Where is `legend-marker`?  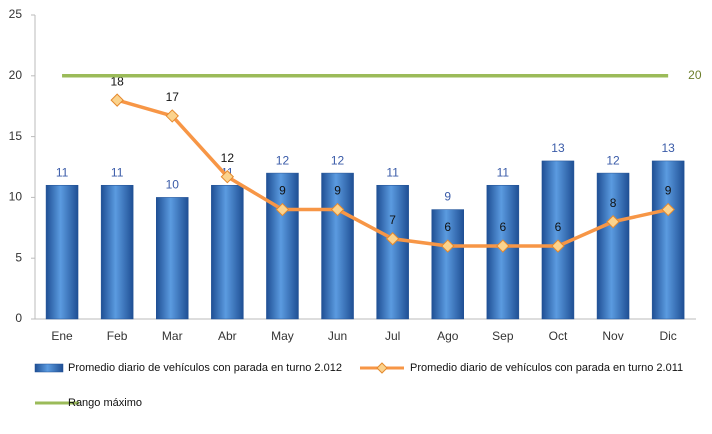 legend-marker is located at coordinates (382, 368).